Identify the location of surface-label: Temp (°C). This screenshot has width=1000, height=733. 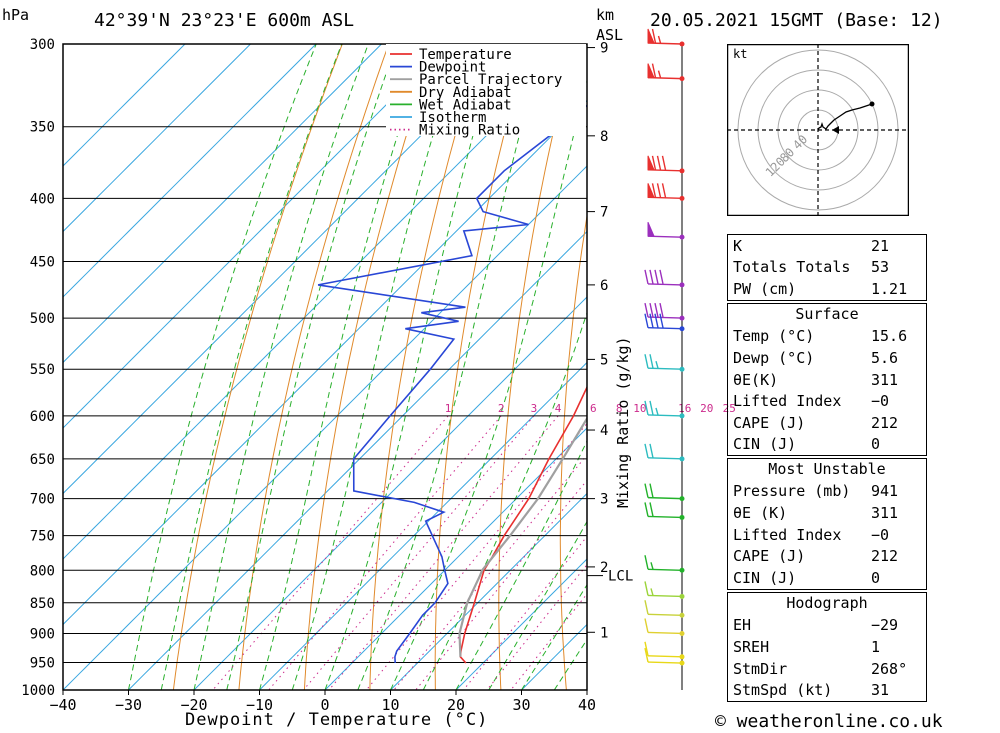
(774, 336).